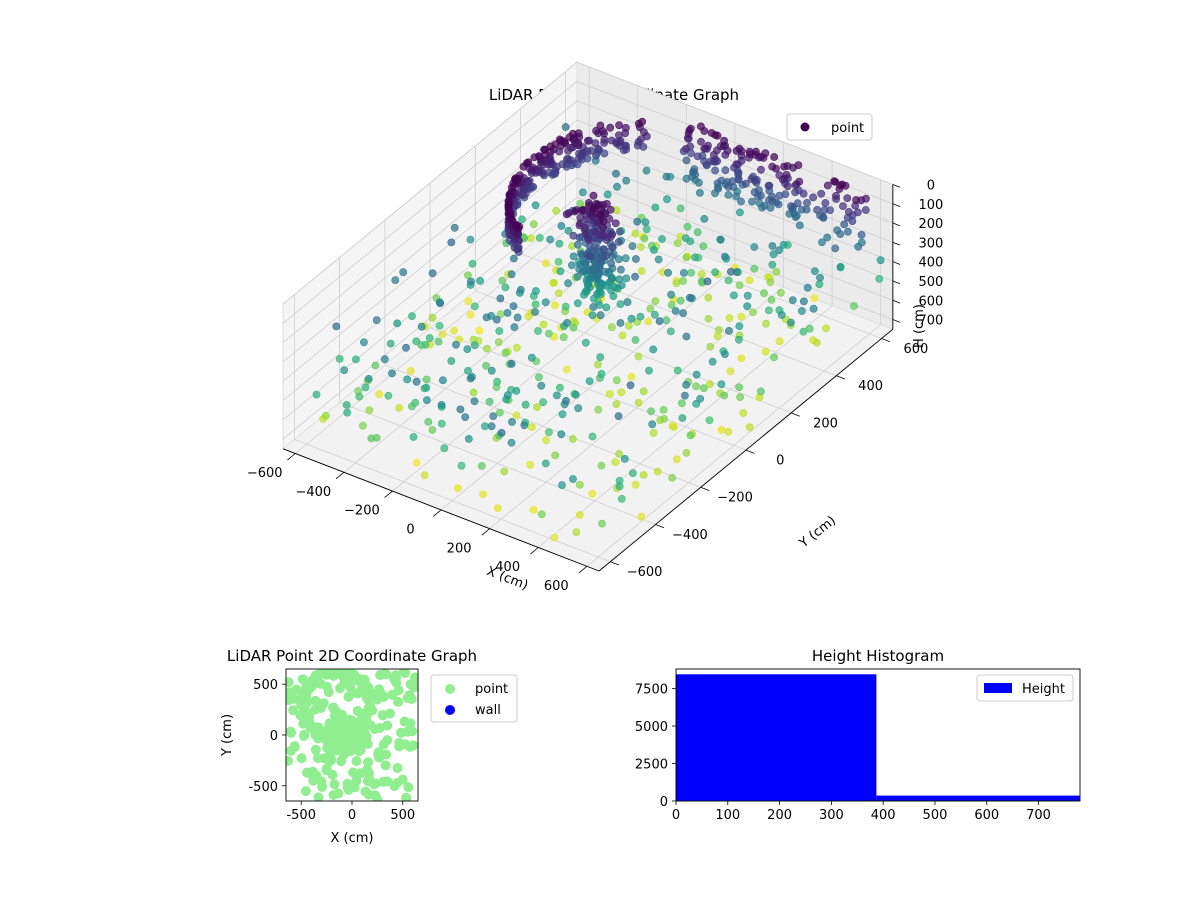 Image resolution: width=1200 pixels, height=900 pixels. What do you see at coordinates (805, 127) in the screenshot?
I see `chart-3d-legend-marker` at bounding box center [805, 127].